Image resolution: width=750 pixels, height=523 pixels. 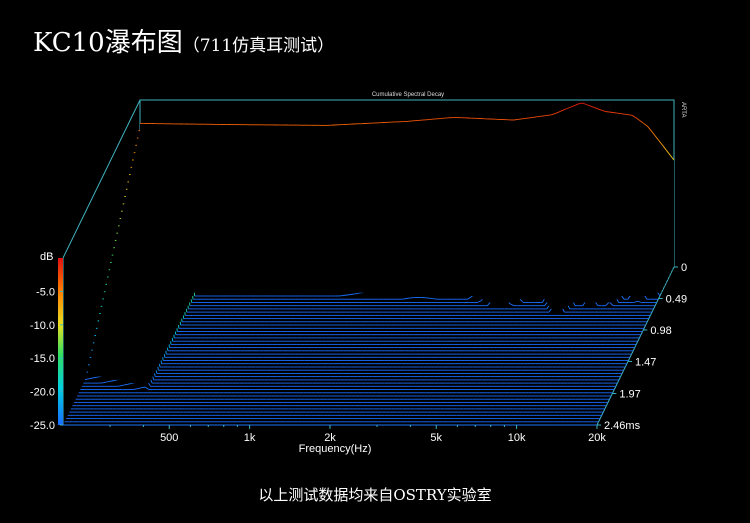 What do you see at coordinates (60, 341) in the screenshot?
I see `color-scale-bar` at bounding box center [60, 341].